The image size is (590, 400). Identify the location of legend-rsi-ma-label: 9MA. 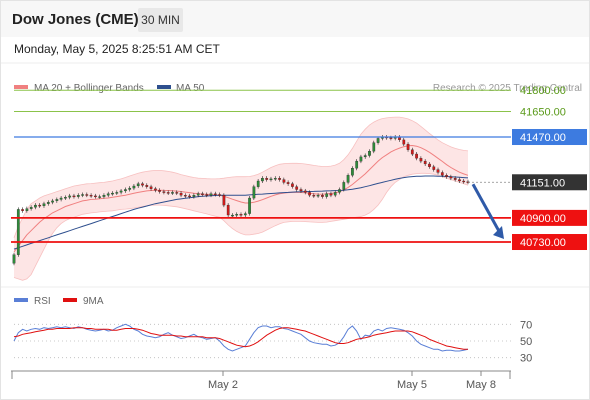
(93, 301).